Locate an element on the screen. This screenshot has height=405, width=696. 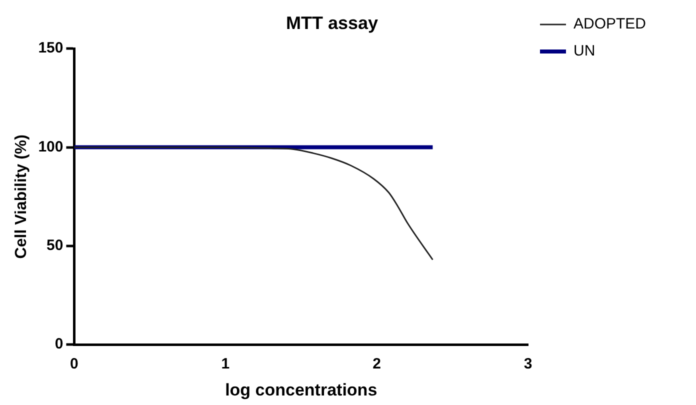
line-series is located at coordinates (254, 203).